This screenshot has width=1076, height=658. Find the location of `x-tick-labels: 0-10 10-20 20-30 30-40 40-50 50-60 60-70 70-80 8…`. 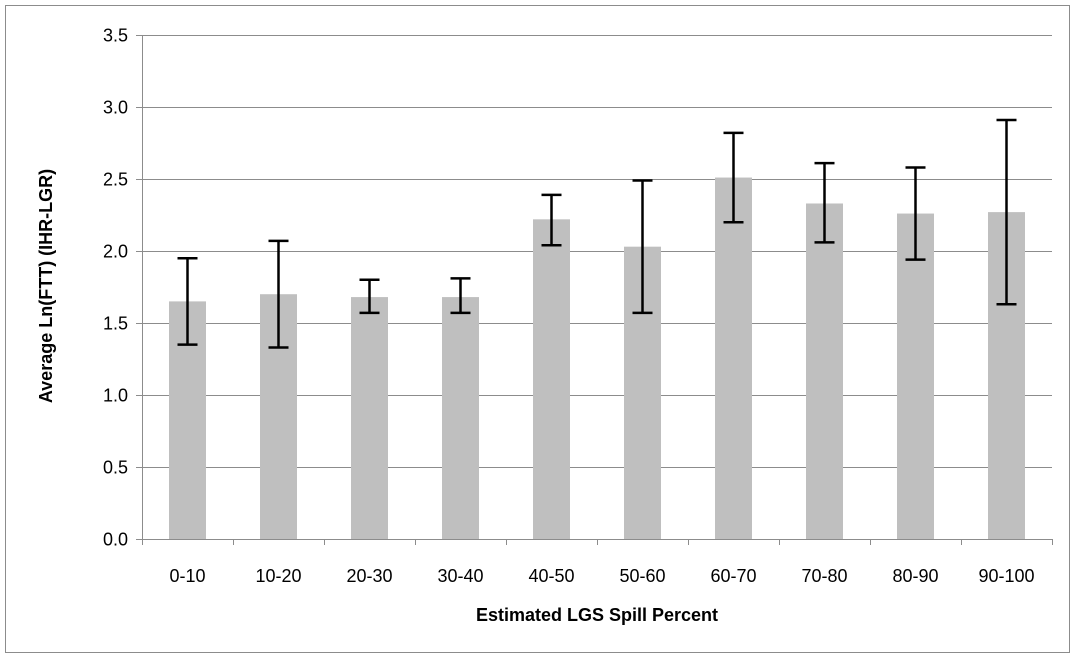

x-tick-labels: 0-10 10-20 20-30 30-40 40-50 50-60 60-70 70-80 8… is located at coordinates (601, 576).